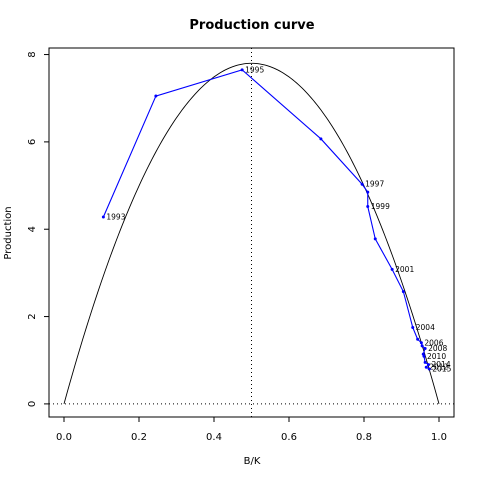 The width and height of the screenshot is (480, 480). What do you see at coordinates (433, 342) in the screenshot?
I see `year-label: 2006` at bounding box center [433, 342].